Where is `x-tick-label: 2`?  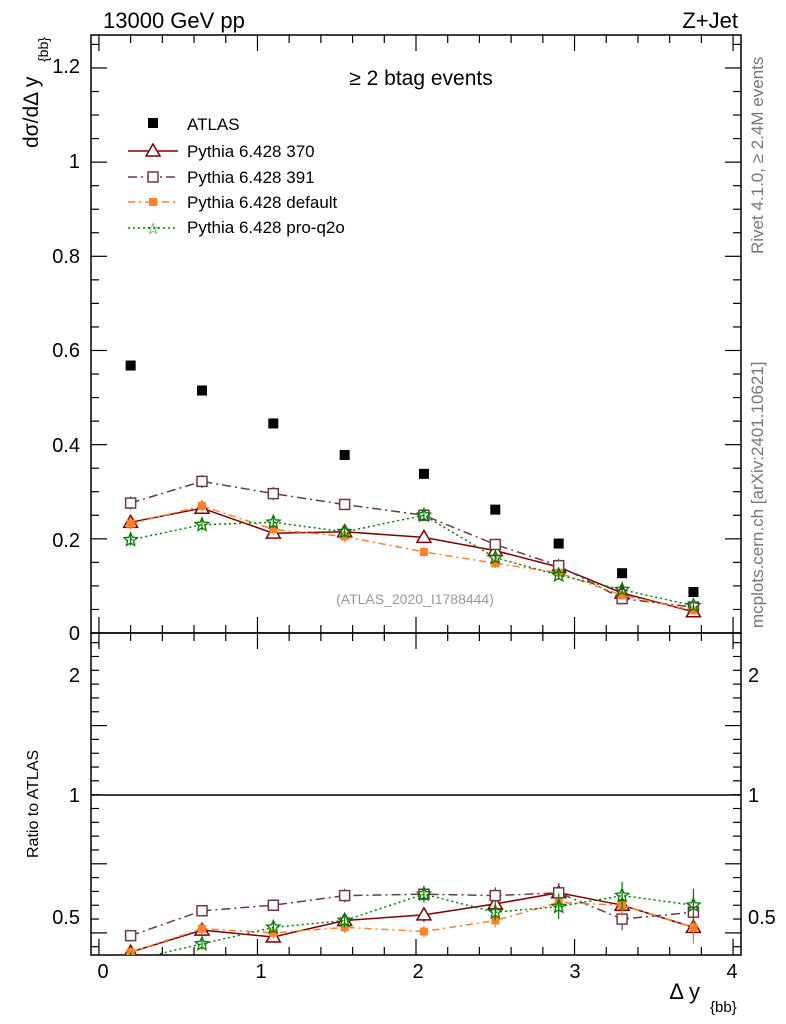 x-tick-label: 2 is located at coordinates (417, 972).